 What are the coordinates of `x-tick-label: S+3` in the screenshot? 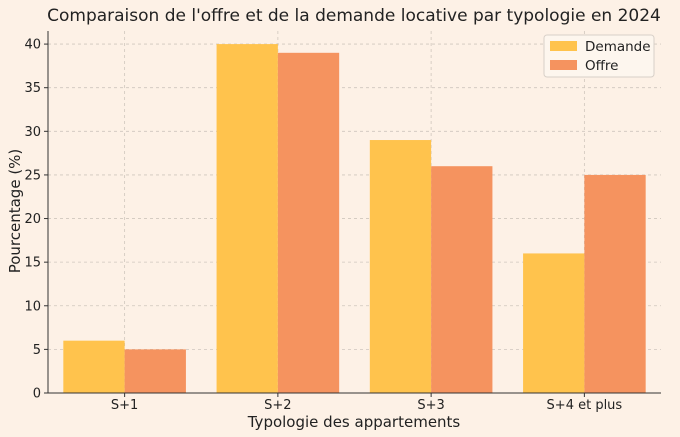 It's located at (430, 405).